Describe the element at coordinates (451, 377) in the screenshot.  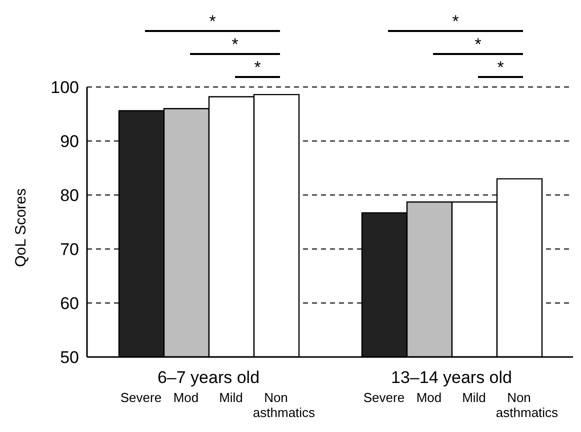
I see `x-tick-label: 13–14 years old` at that location.